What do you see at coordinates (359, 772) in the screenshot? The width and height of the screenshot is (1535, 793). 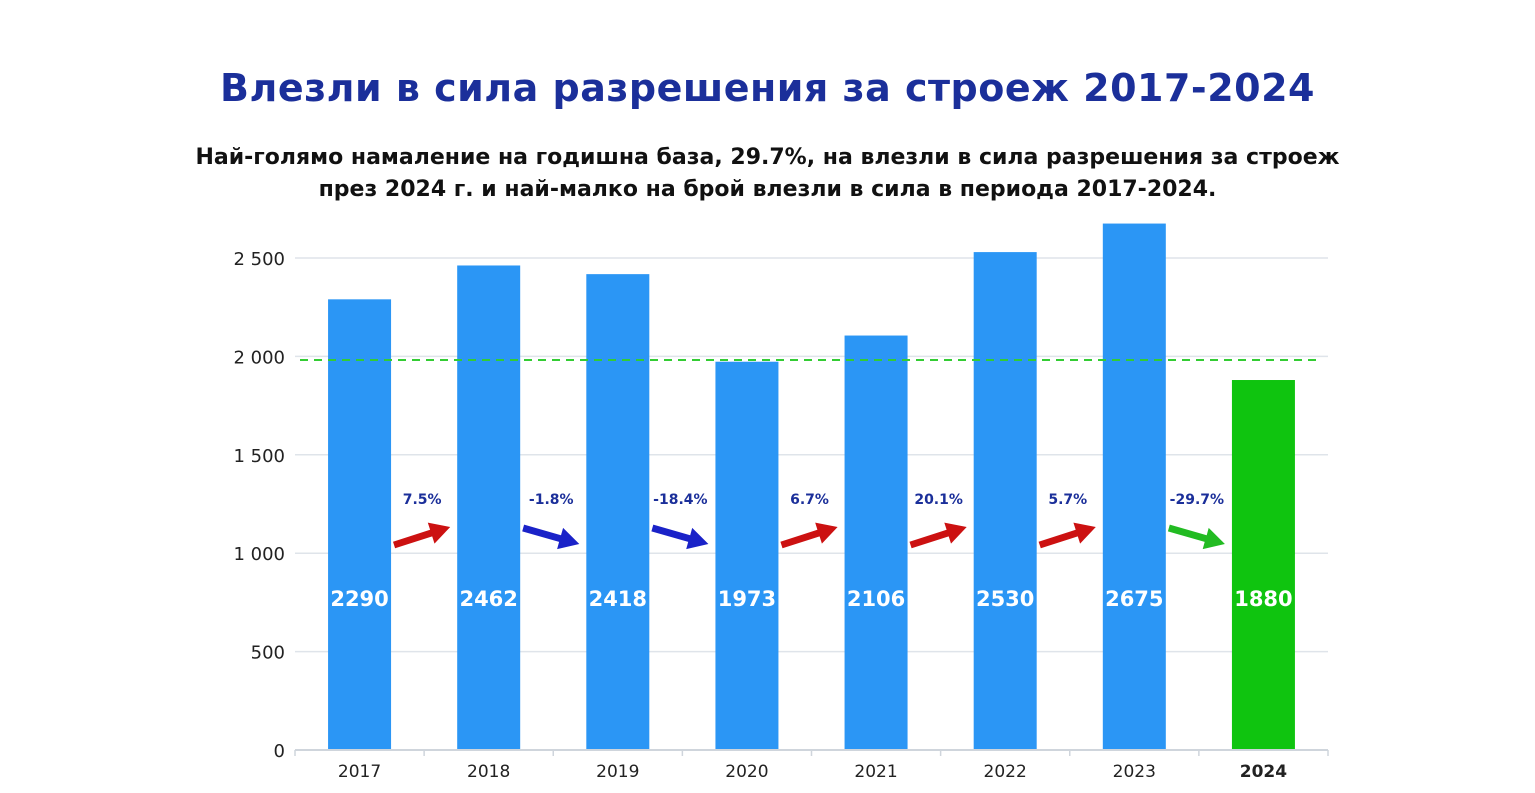 I see `x-tick-label: 2017` at bounding box center [359, 772].